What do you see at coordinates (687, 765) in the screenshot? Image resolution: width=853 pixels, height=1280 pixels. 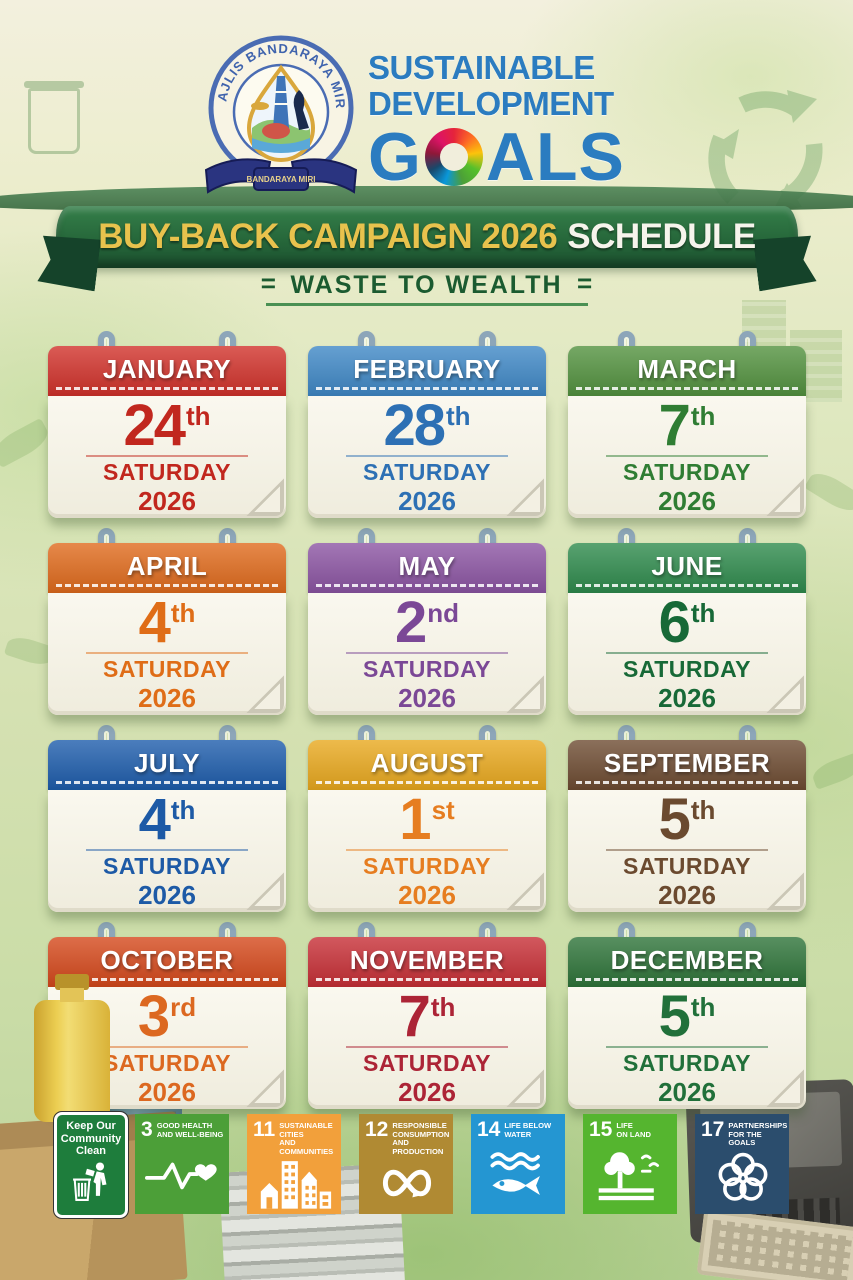 I see `month-header: SEPTEMBER` at bounding box center [687, 765].